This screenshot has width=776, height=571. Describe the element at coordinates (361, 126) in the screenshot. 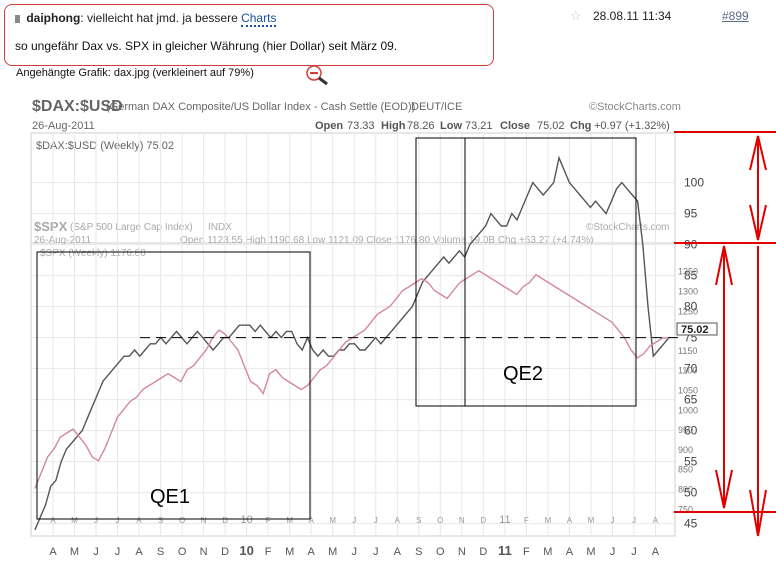

I see `open-value: 73.33` at that location.